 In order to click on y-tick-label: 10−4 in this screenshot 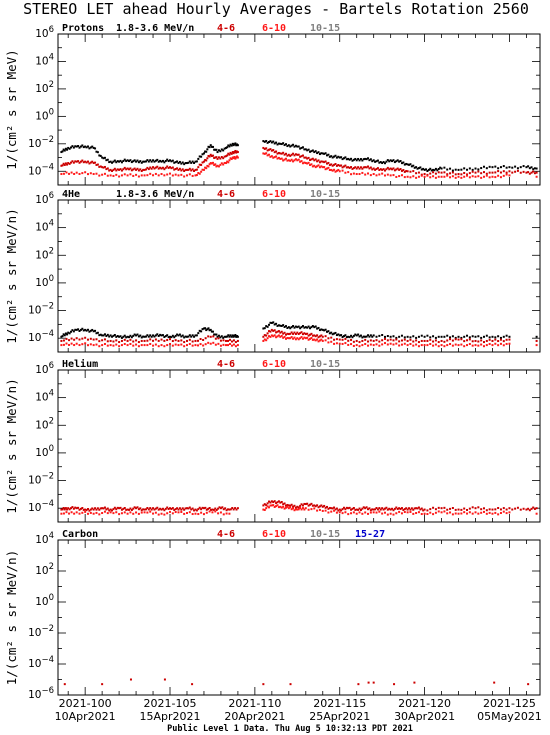, I will do `click(41, 336)`.